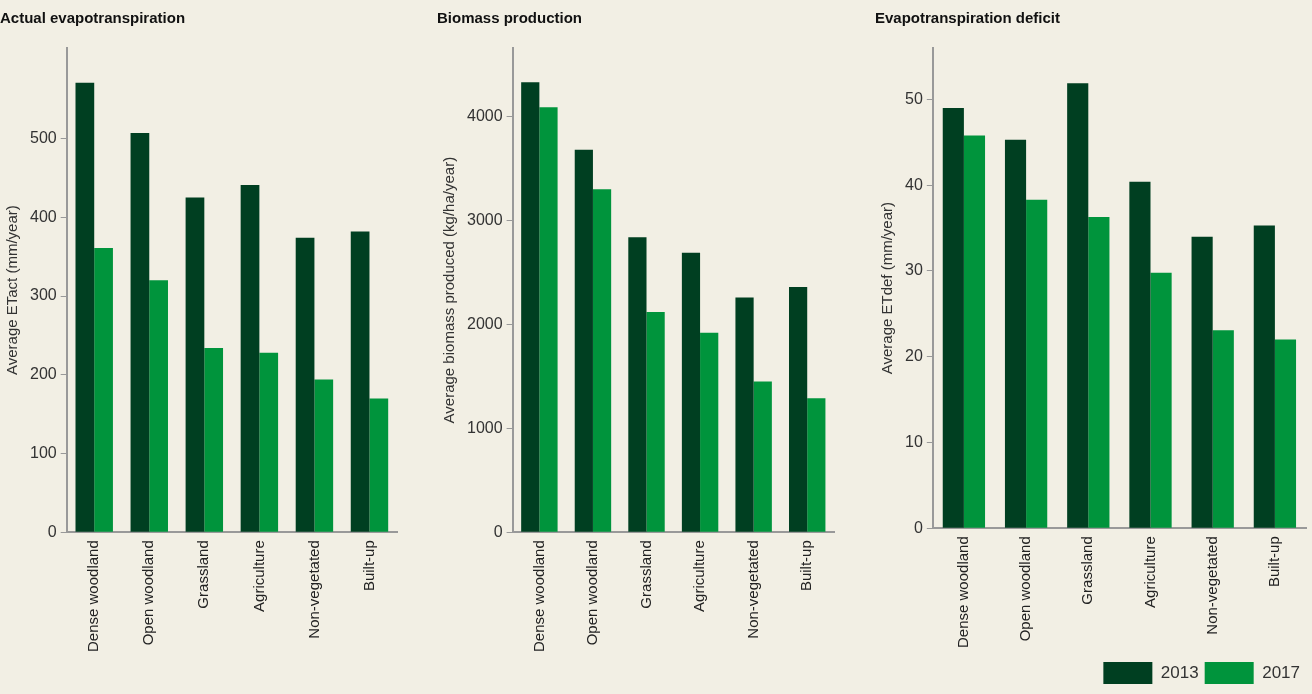 Image resolution: width=1312 pixels, height=694 pixels. What do you see at coordinates (1179, 672) in the screenshot?
I see `legend-label: 2013` at bounding box center [1179, 672].